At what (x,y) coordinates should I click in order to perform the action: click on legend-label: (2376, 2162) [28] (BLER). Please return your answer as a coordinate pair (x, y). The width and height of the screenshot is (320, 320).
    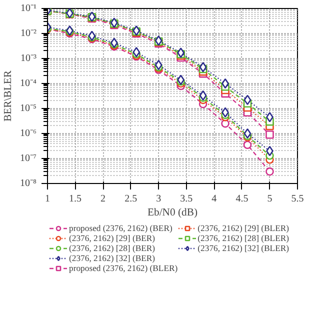
    Looking at the image, I should click on (244, 238).